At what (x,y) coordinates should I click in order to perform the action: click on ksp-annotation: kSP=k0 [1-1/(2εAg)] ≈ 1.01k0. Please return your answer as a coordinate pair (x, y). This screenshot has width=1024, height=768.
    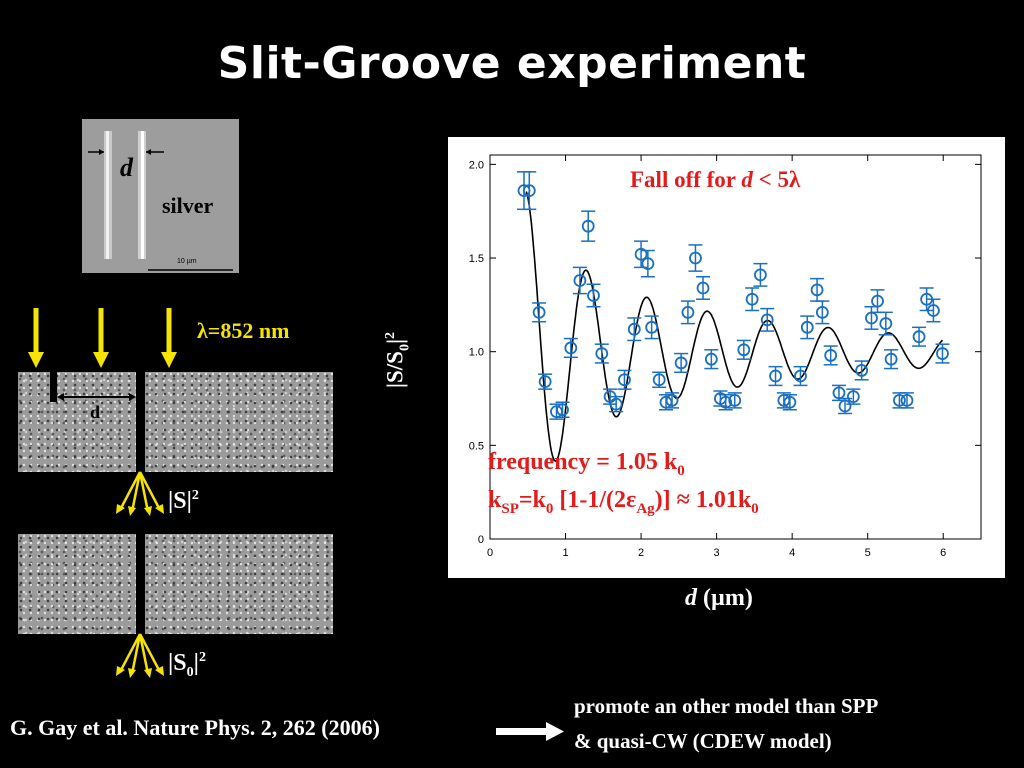
    Looking at the image, I should click on (623, 502).